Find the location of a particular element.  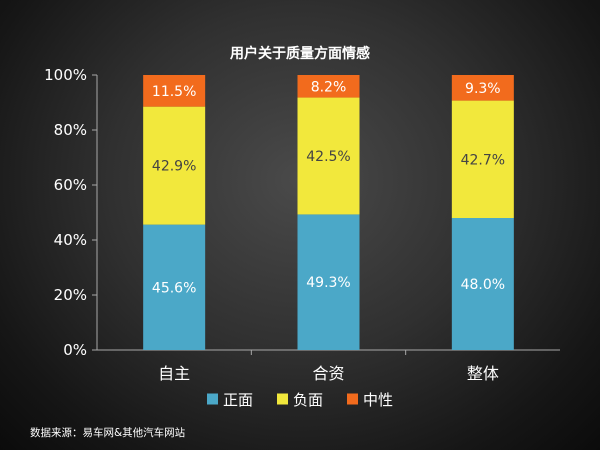

data-label: 49.3% is located at coordinates (328, 283).